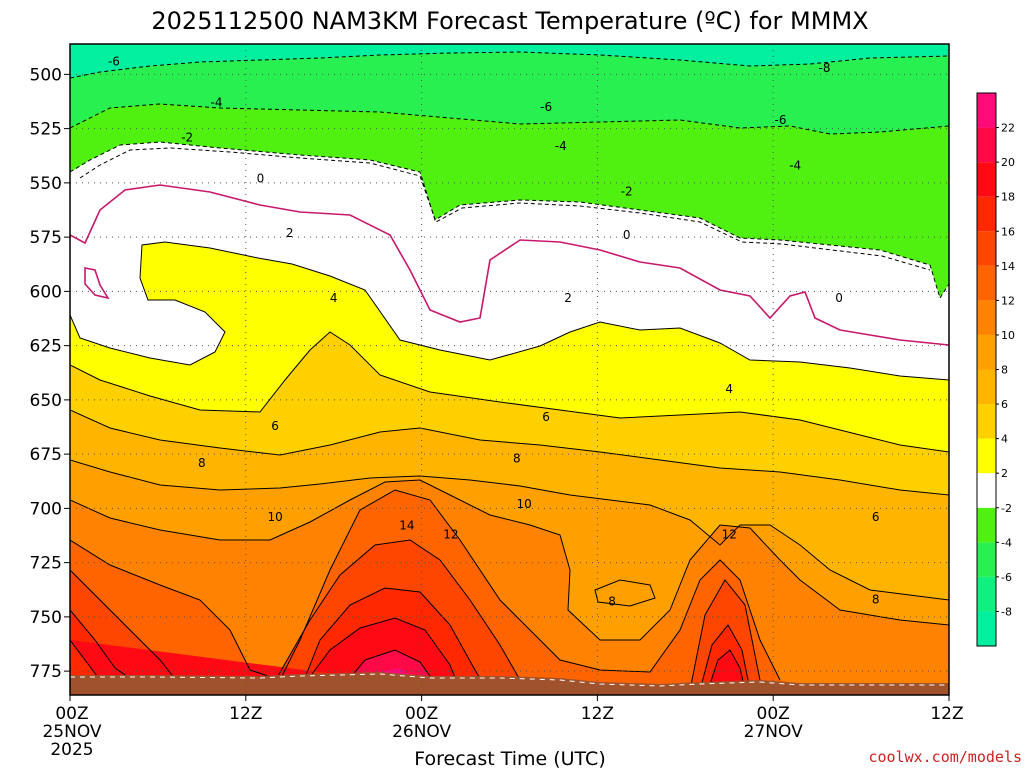 The width and height of the screenshot is (1024, 768). I want to click on contour-label: 4, so click(334, 298).